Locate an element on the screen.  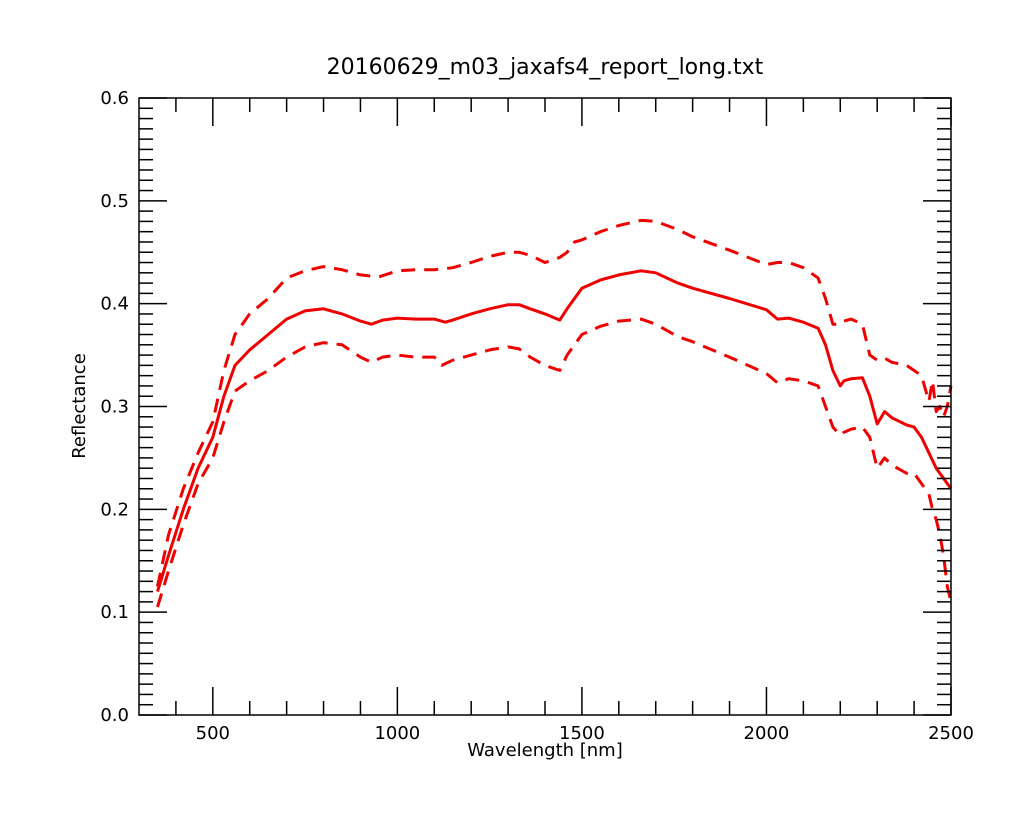
y-tick-label: 0.5 is located at coordinates (114, 201).